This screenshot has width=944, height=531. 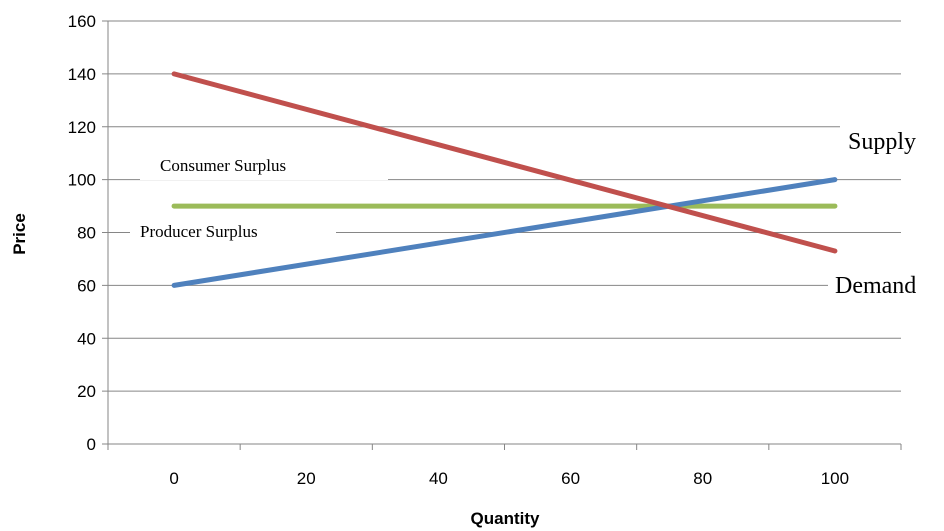 I want to click on supply-label: Supply, so click(x=882, y=142).